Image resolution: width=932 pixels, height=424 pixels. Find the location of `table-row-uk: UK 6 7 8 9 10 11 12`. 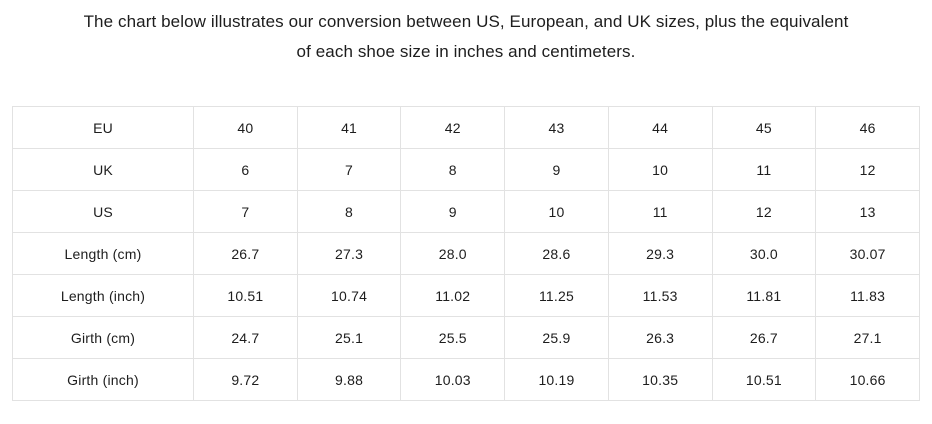

table-row-uk: UK 6 7 8 9 10 11 12 is located at coordinates (466, 169).